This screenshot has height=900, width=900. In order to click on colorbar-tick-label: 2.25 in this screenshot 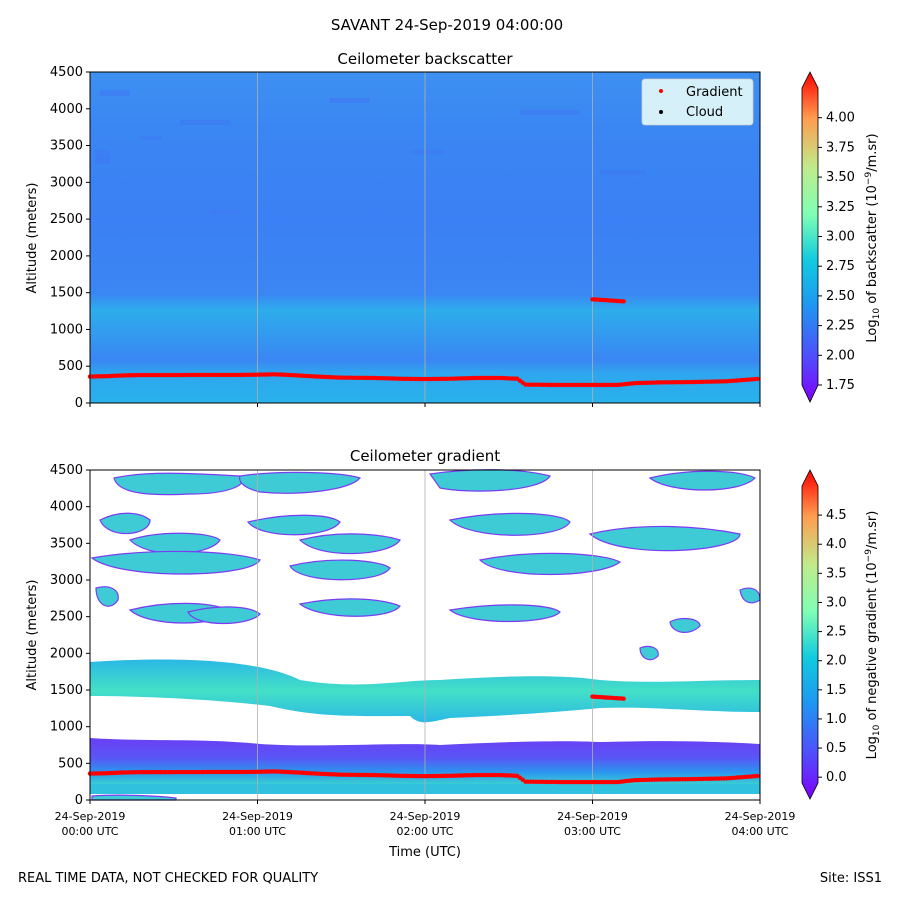, I will do `click(840, 326)`.